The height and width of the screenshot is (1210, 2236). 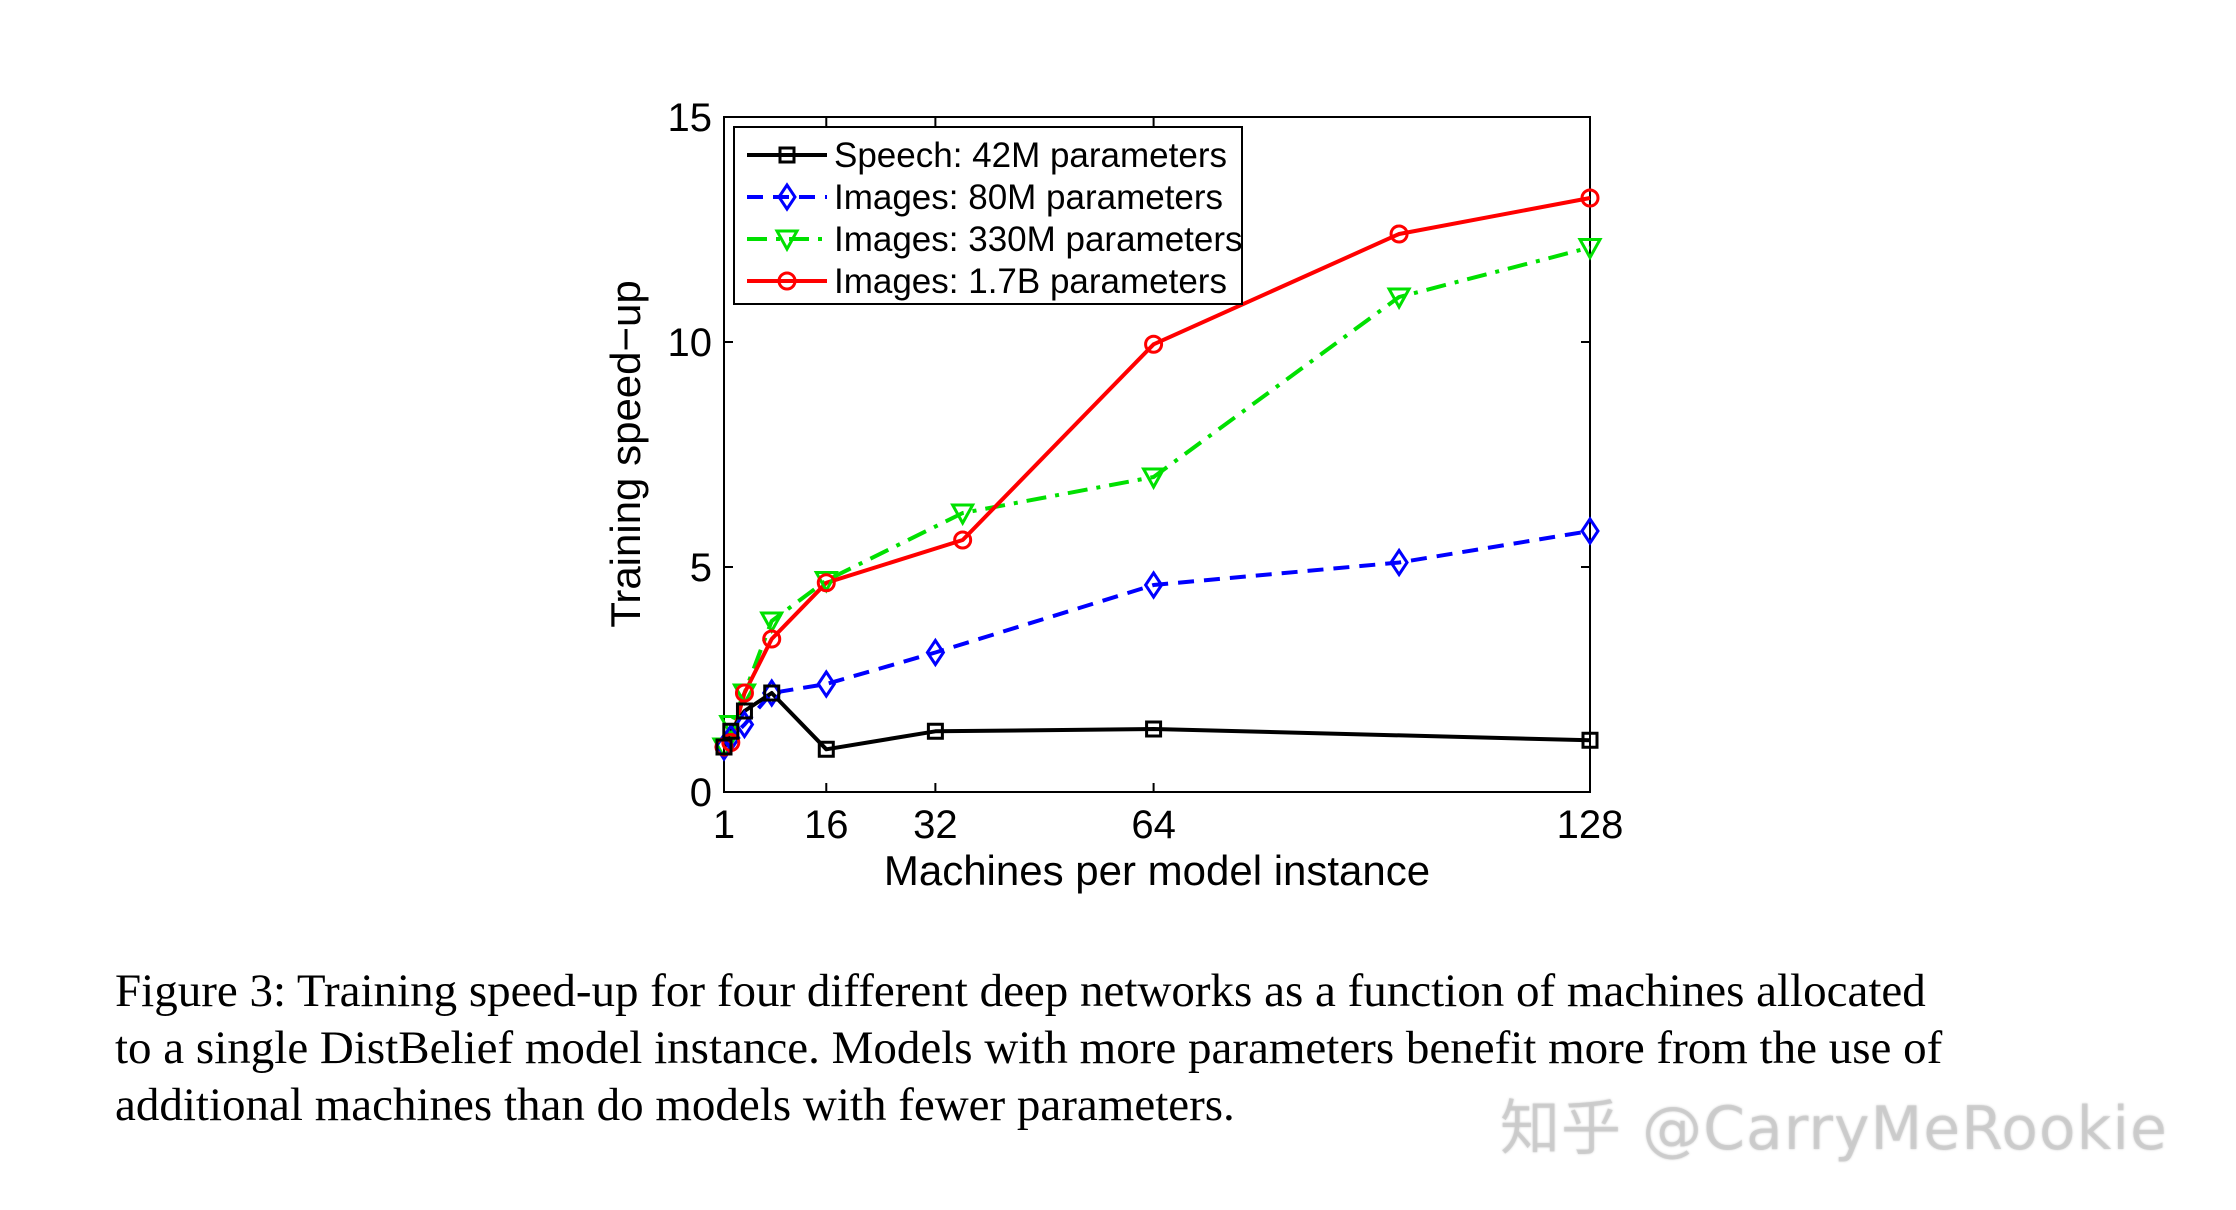 What do you see at coordinates (625, 454) in the screenshot?
I see `y-axis-label: Training speed−up` at bounding box center [625, 454].